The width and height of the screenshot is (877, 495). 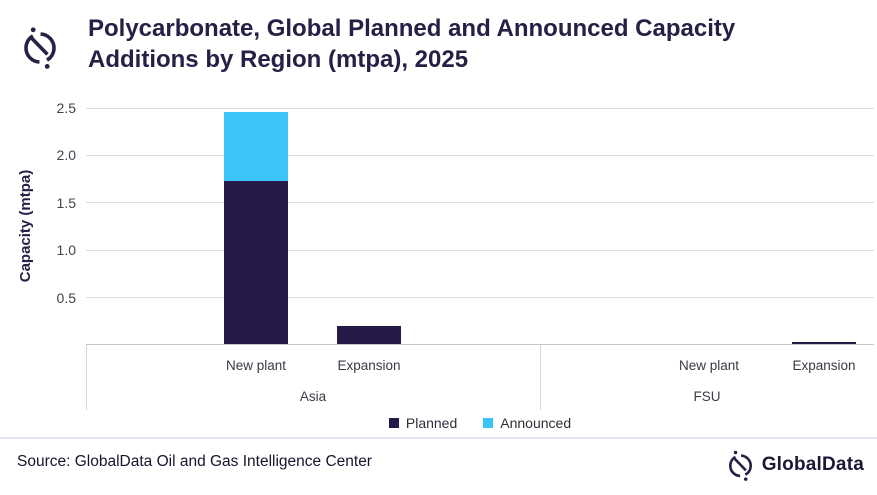 What do you see at coordinates (536, 423) in the screenshot?
I see `legend-label-announced: Announced` at bounding box center [536, 423].